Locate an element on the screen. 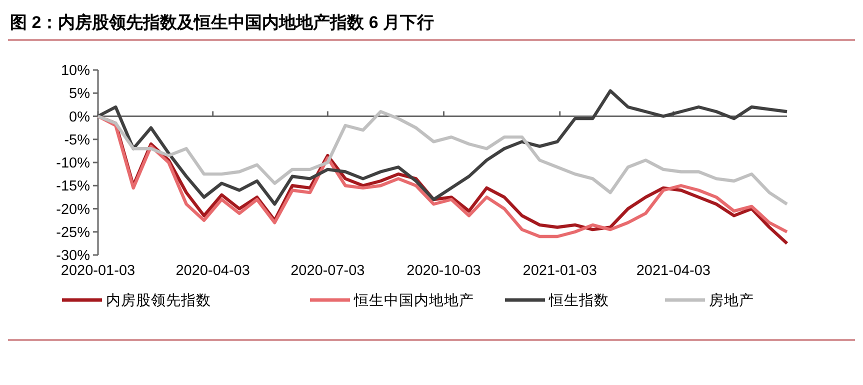 This screenshot has width=863, height=385. y-tick-label: -15% is located at coordinates (73, 186).